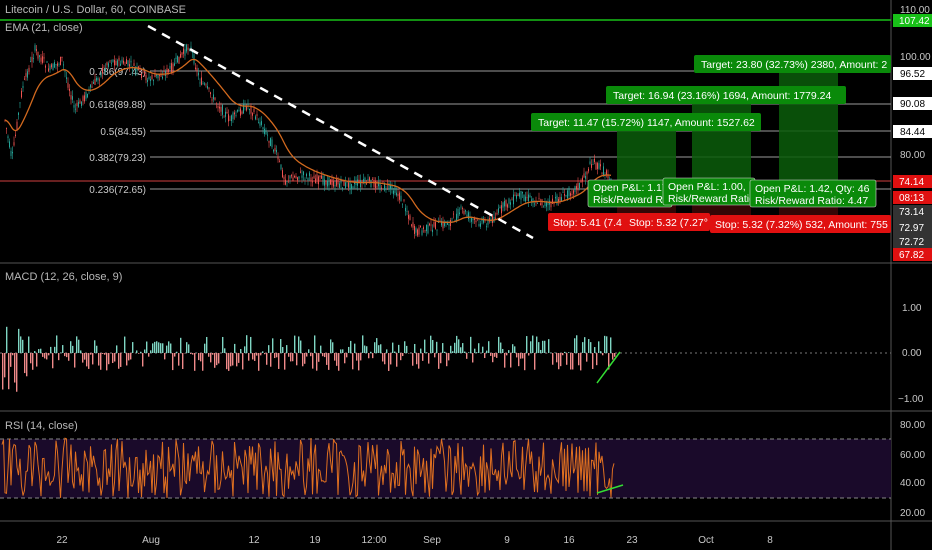 The image size is (932, 550). What do you see at coordinates (64, 277) in the screenshot?
I see `macd-legend: MACD (12, 26, close, 9)` at bounding box center [64, 277].